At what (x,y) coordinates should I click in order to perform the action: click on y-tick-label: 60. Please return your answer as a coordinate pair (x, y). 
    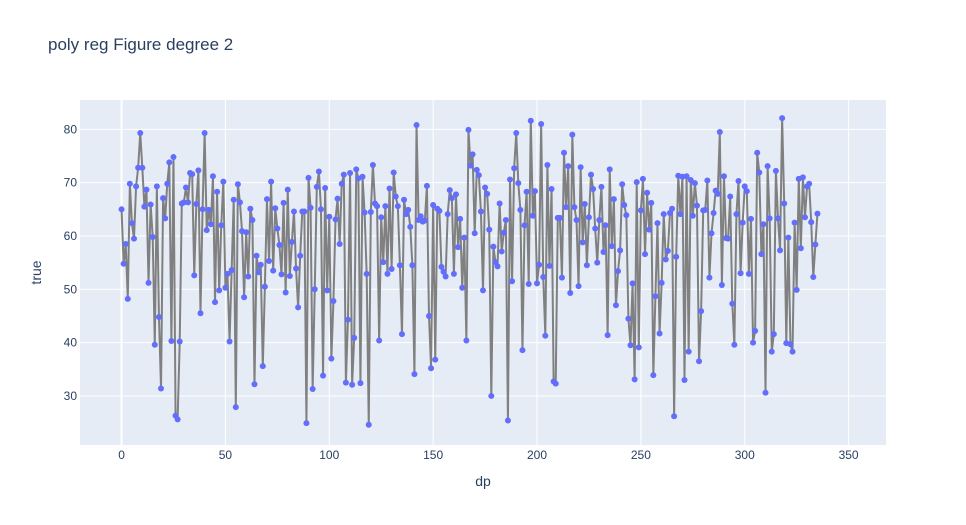
    Looking at the image, I should click on (71, 236).